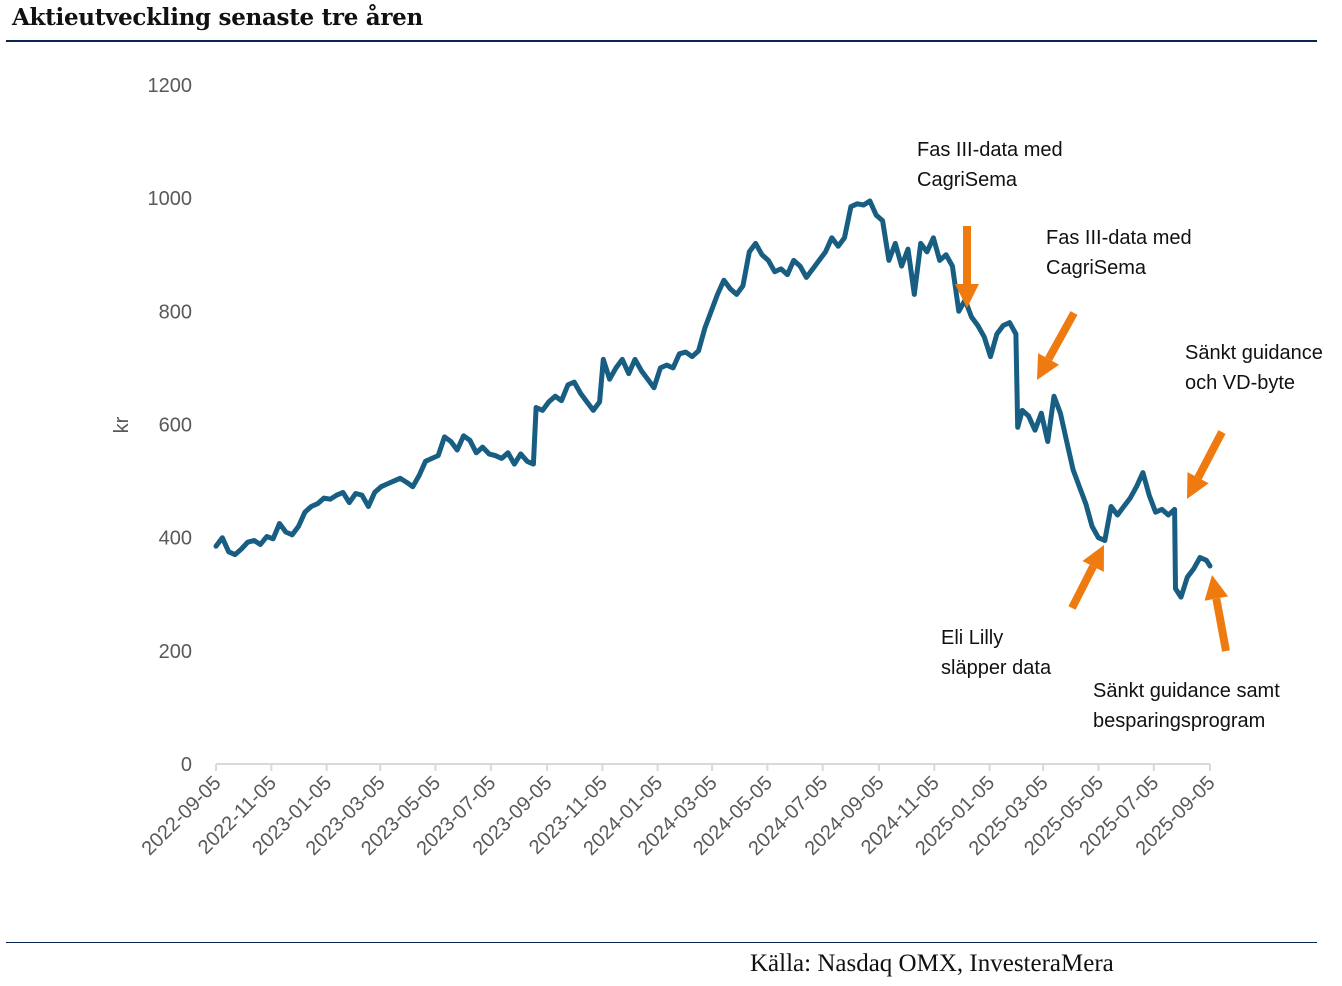 Image resolution: width=1342 pixels, height=986 pixels. I want to click on y-tick-label: 1000, so click(170, 199).